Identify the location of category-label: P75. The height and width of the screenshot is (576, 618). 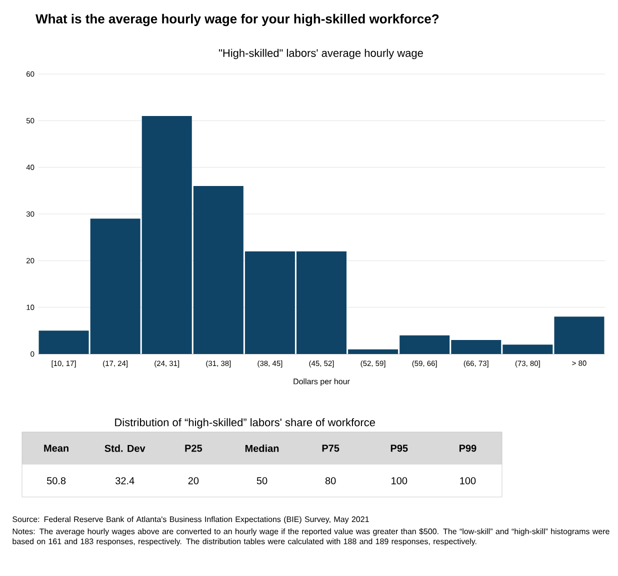
(331, 448).